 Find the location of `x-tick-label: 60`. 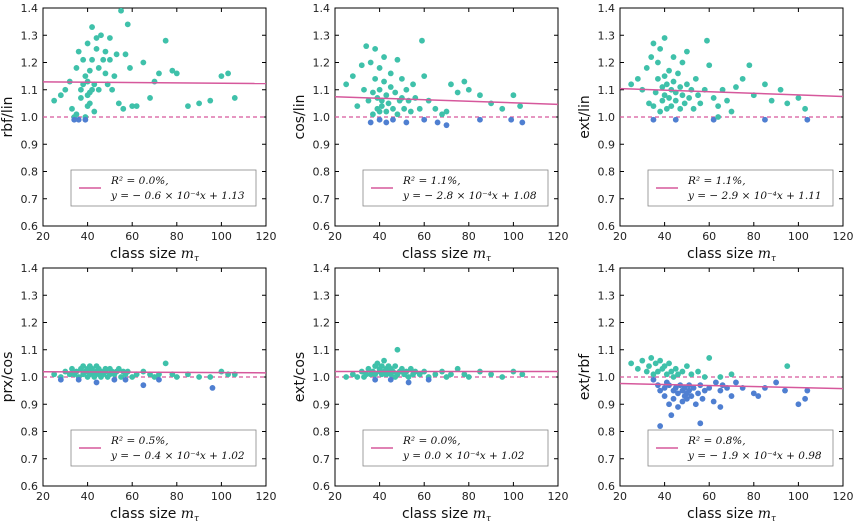

x-tick-label: 60 is located at coordinates (424, 496).